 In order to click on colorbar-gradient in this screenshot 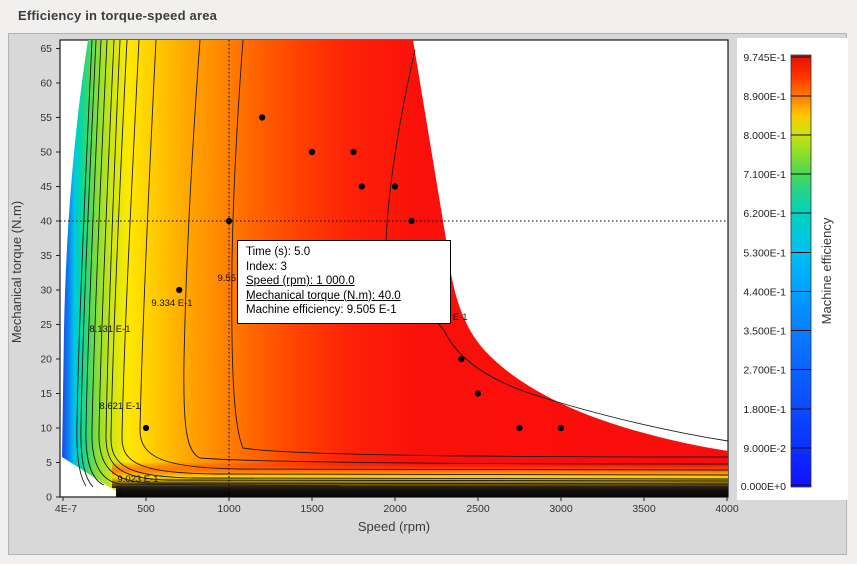, I will do `click(801, 271)`.